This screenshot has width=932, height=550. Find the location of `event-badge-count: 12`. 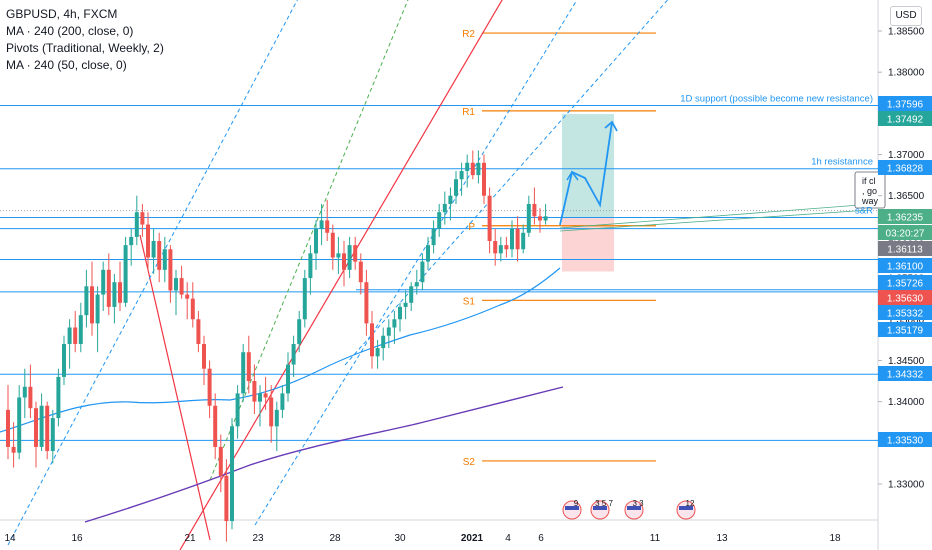

event-badge-count: 12 is located at coordinates (690, 503).